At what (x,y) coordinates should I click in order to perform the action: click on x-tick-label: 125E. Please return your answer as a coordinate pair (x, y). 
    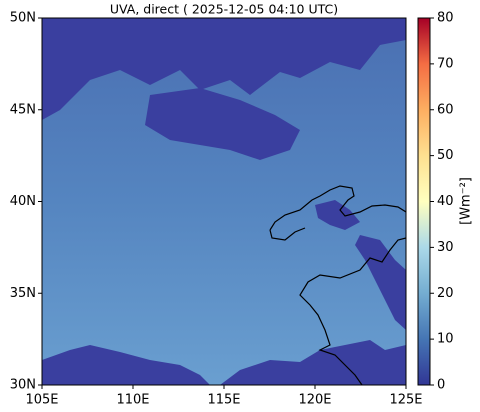
    Looking at the image, I should click on (405, 400).